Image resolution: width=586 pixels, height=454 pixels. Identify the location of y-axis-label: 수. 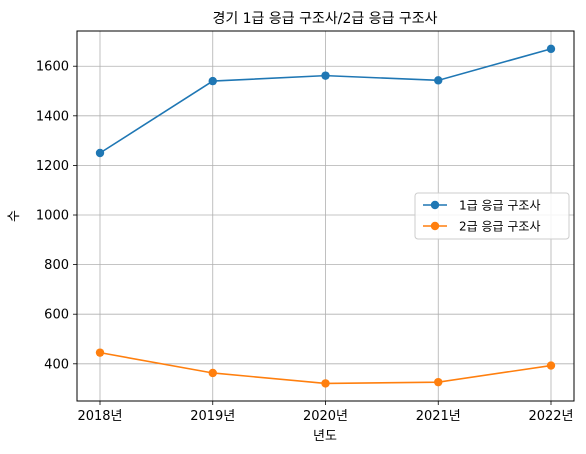
(14, 216).